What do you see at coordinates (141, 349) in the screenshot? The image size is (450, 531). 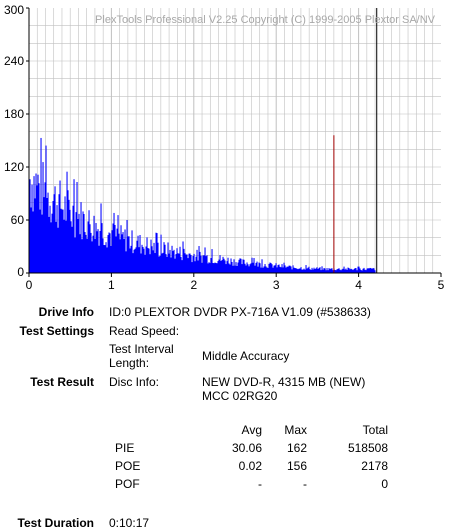 I see `interval-label-1: Test Interval` at bounding box center [141, 349].